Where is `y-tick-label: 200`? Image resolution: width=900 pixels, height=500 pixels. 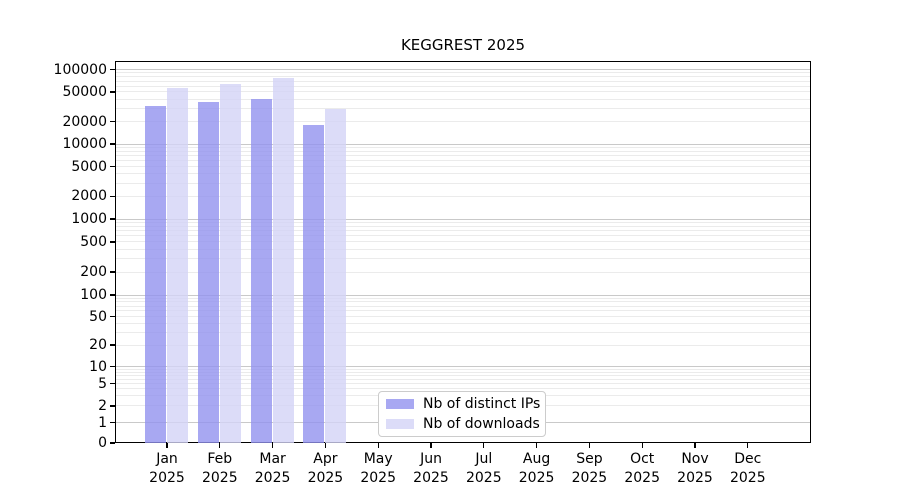
y-tick-label: 200 is located at coordinates (93, 272).